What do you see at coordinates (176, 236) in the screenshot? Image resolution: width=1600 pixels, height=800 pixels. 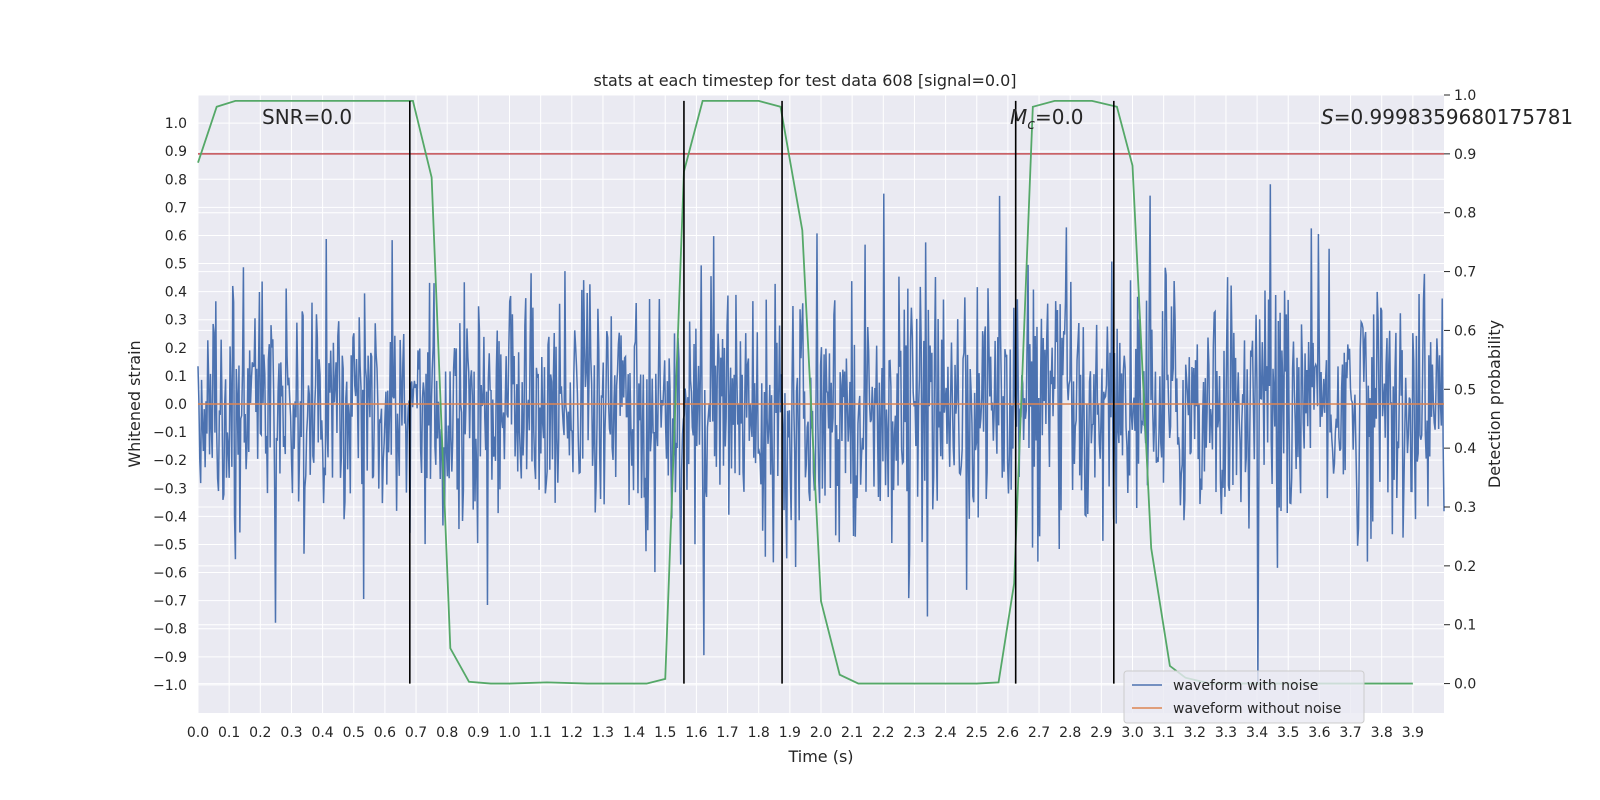 I see `y-tick-label: 0.6` at bounding box center [176, 236].